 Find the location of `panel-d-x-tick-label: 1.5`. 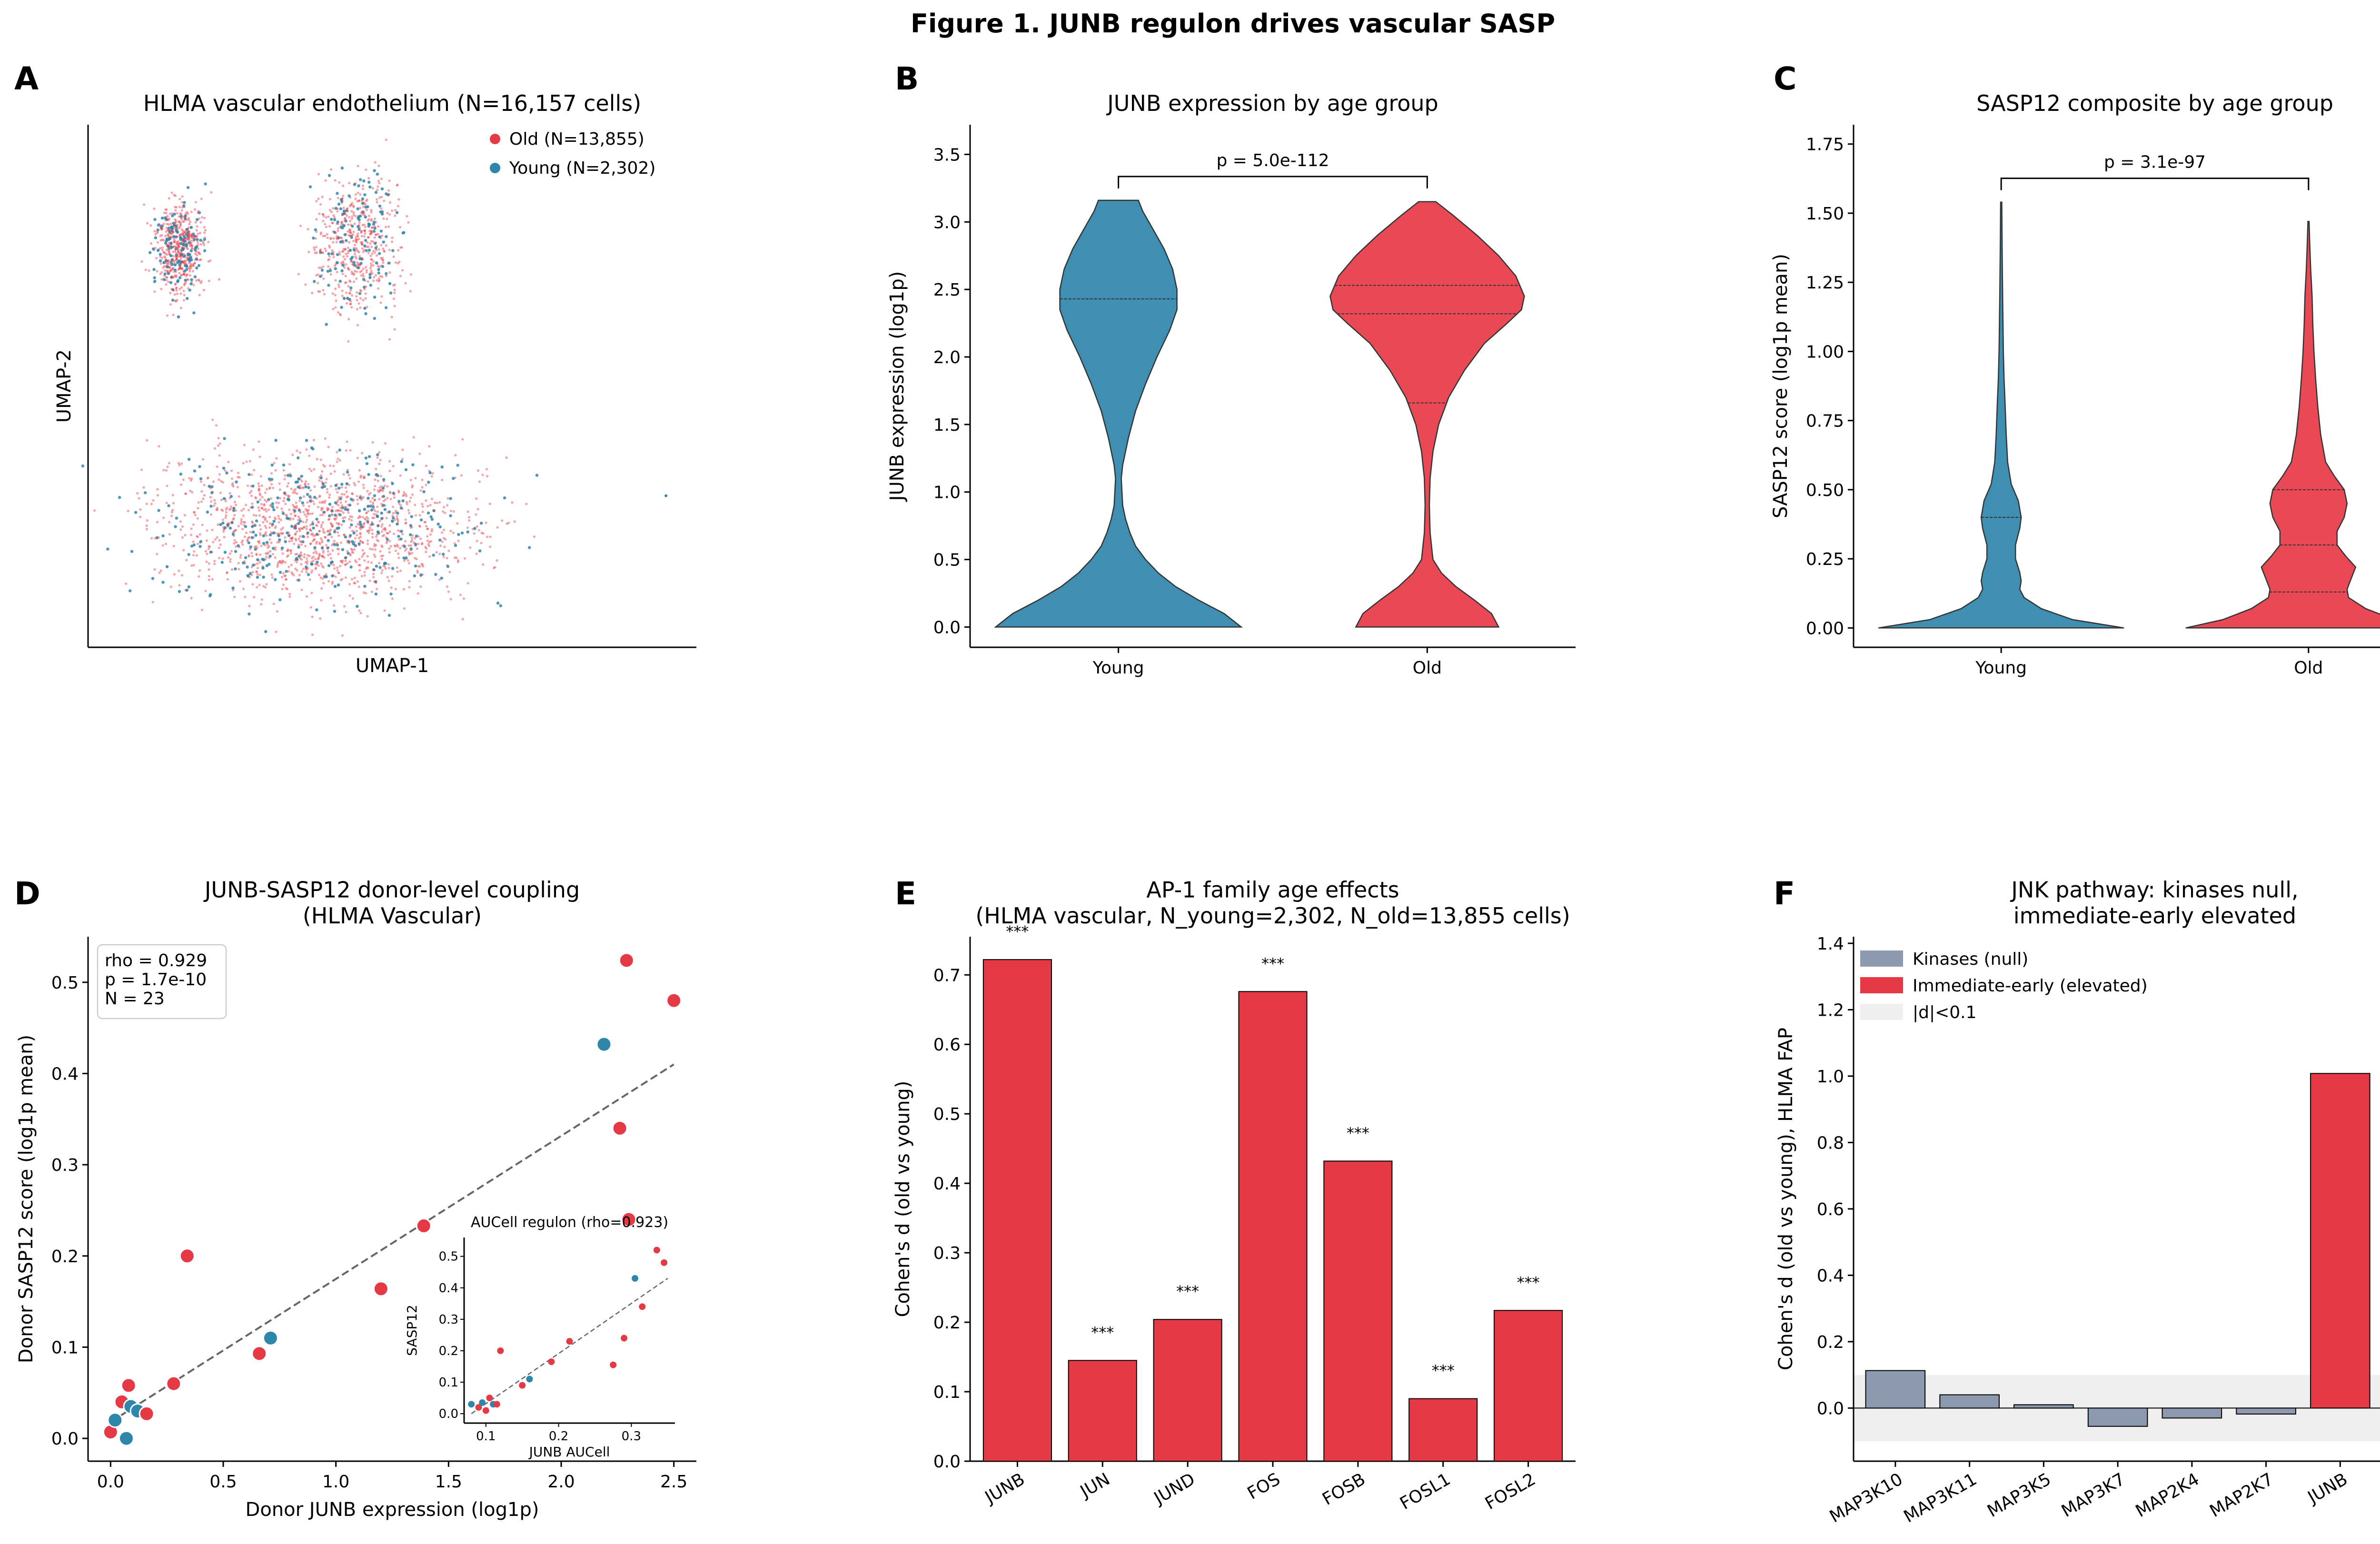

panel-d-x-tick-label: 1.5 is located at coordinates (448, 1482).